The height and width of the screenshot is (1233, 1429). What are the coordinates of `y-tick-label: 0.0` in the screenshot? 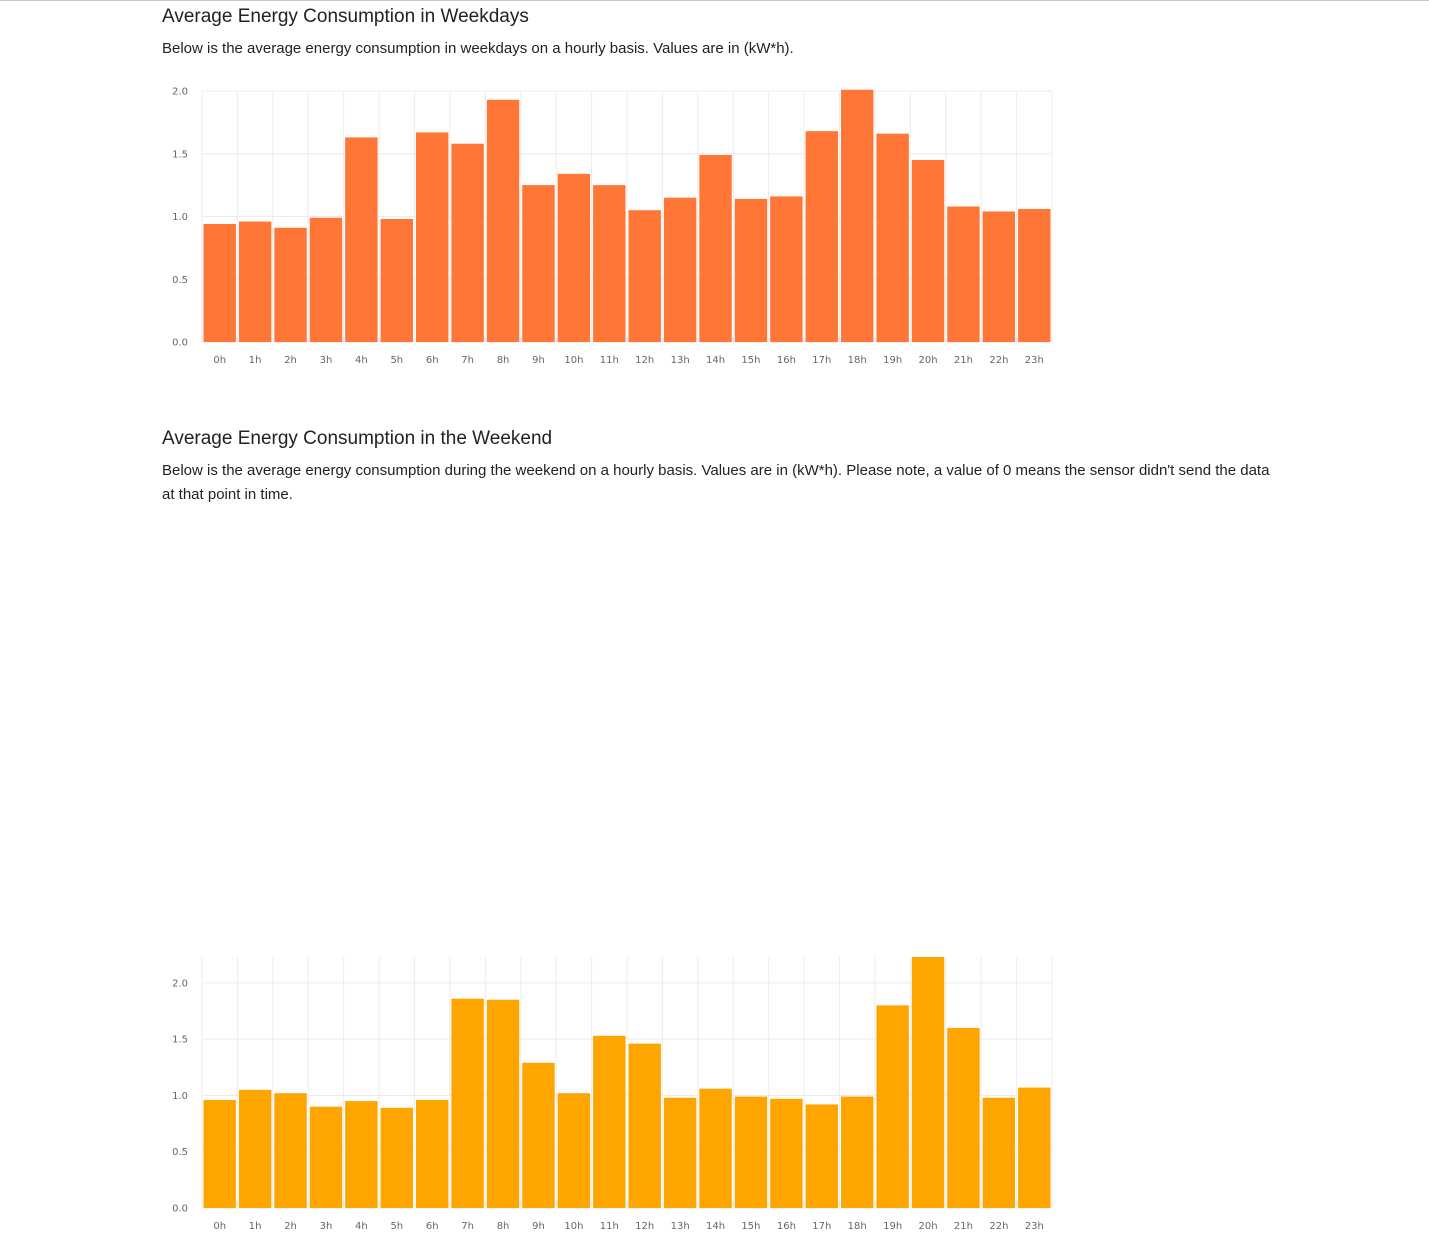 It's located at (180, 1209).